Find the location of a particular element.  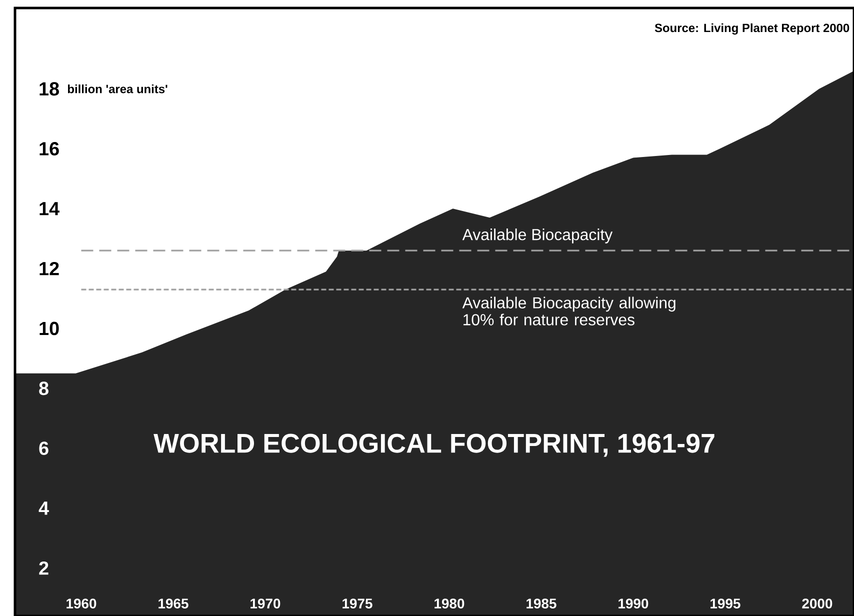

x-tick-label: 1975 is located at coordinates (357, 603).